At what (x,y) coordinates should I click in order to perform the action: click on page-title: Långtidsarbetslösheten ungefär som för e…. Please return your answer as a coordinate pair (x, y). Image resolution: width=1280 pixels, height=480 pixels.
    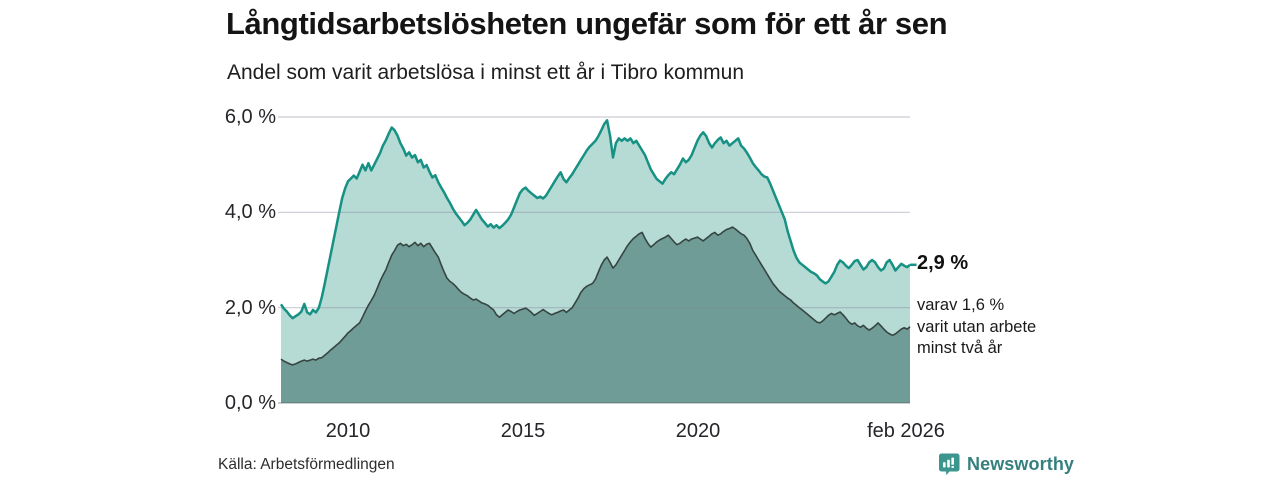
    Looking at the image, I should click on (587, 23).